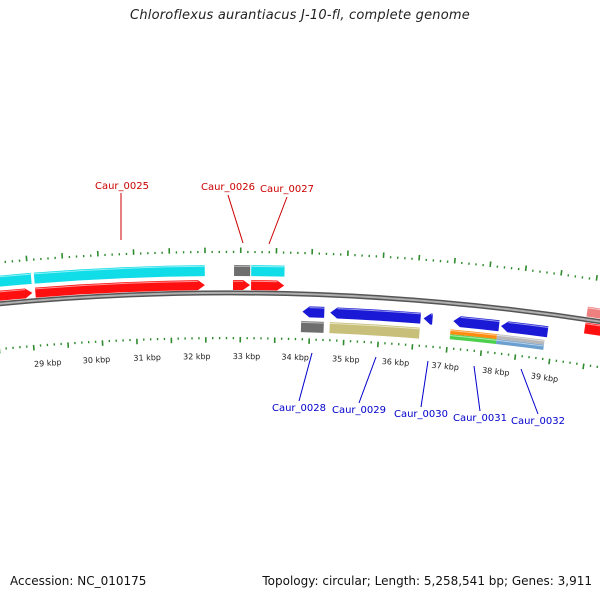 The image size is (600, 600). What do you see at coordinates (374, 326) in the screenshot?
I see `gene-khaki-1-shine` at bounding box center [374, 326].